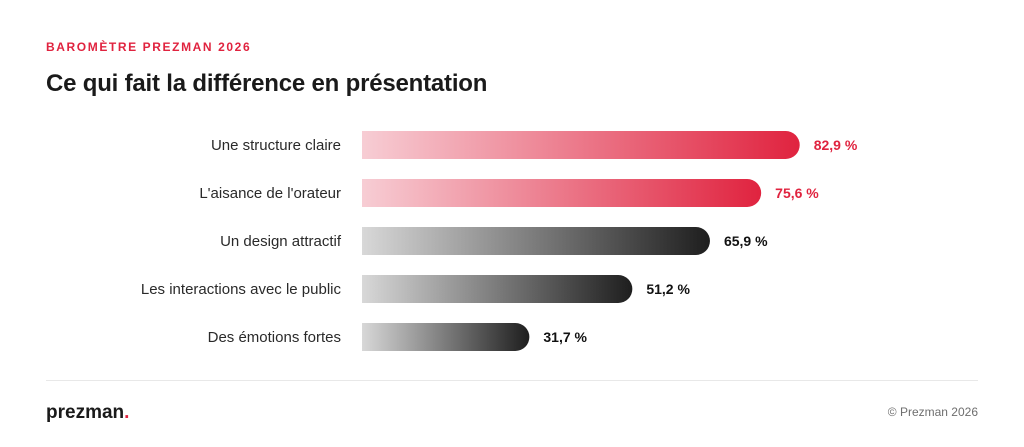 The height and width of the screenshot is (447, 1024). I want to click on value-label: 75,6 %, so click(797, 193).